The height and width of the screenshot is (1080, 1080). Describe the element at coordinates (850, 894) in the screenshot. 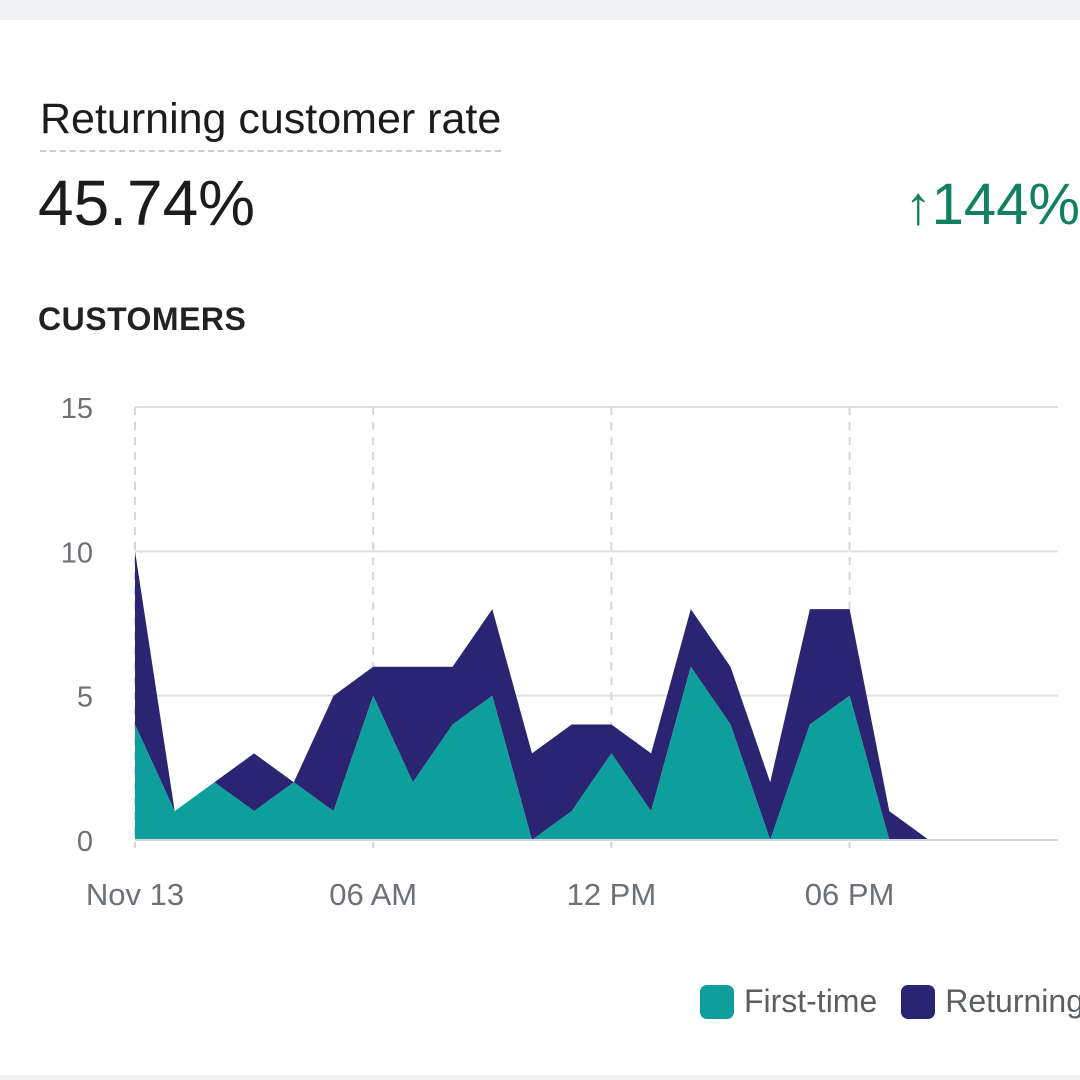

I see `x-tick-label-3: 06 PM` at that location.